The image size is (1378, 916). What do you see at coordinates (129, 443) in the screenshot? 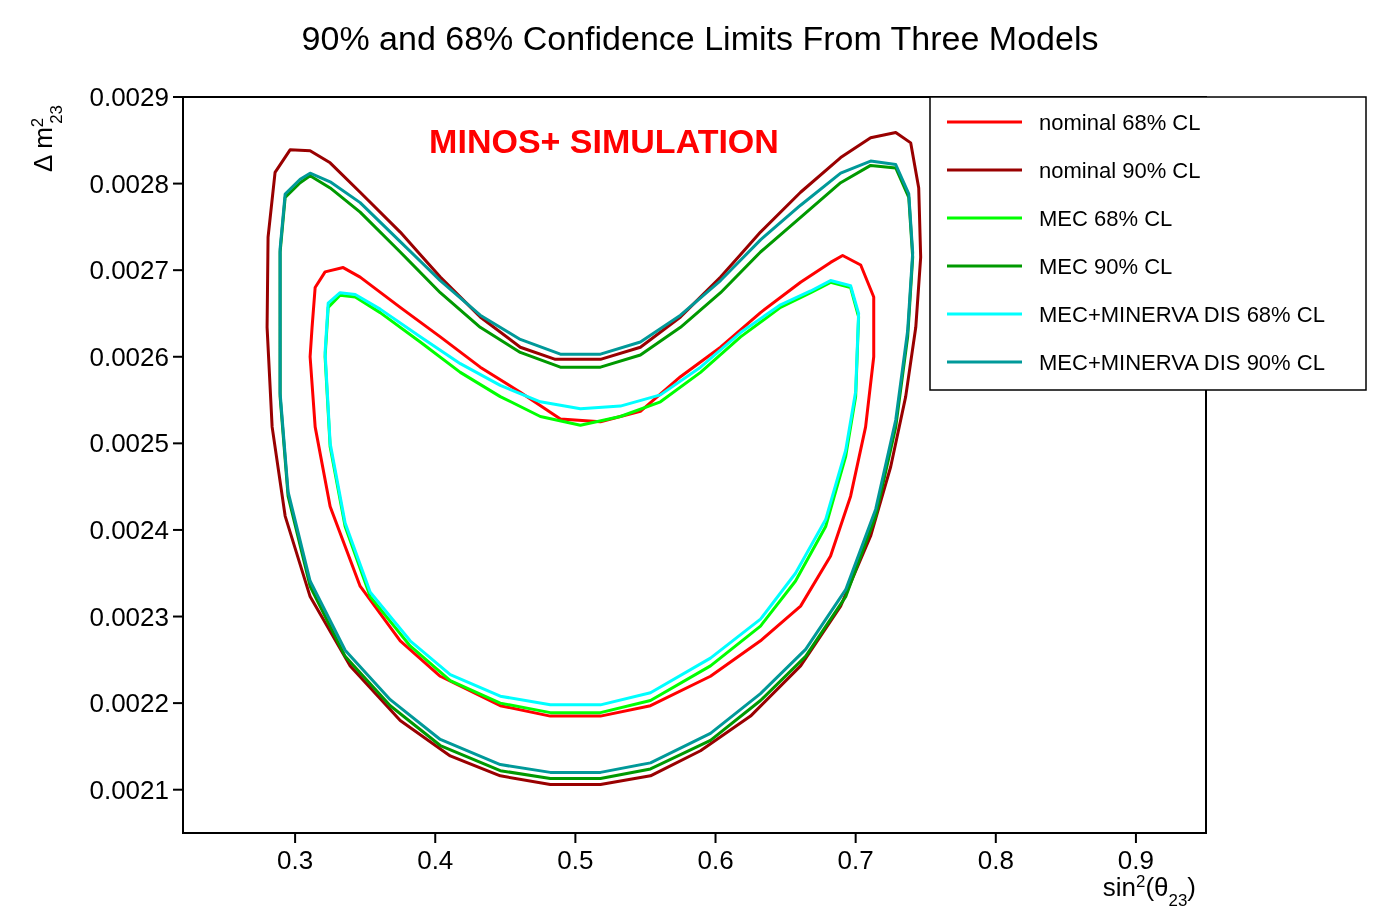
I see `y-tick-label: 0.0025` at bounding box center [129, 443].